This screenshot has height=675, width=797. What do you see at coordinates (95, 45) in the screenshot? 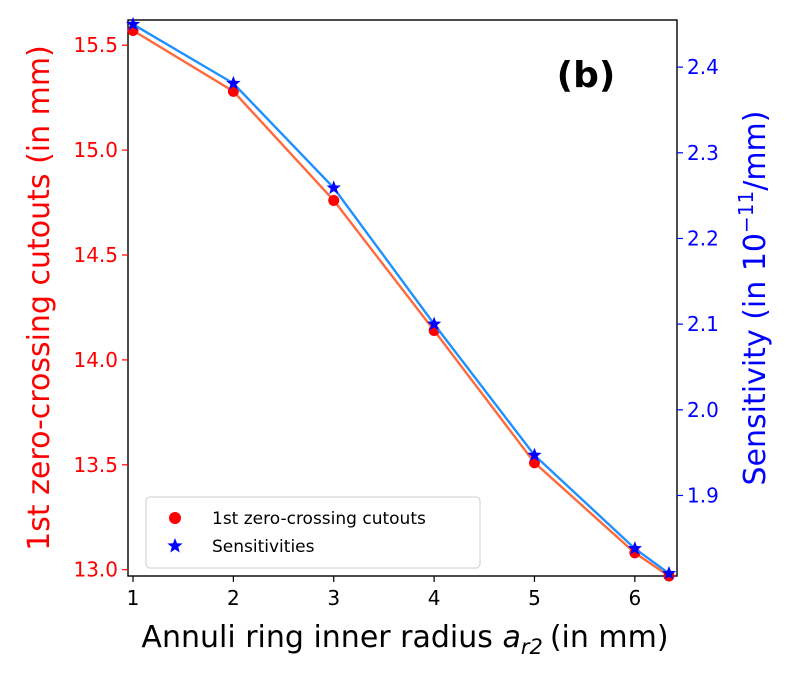
I see `y-left-tick-label: 15.5` at bounding box center [95, 45].